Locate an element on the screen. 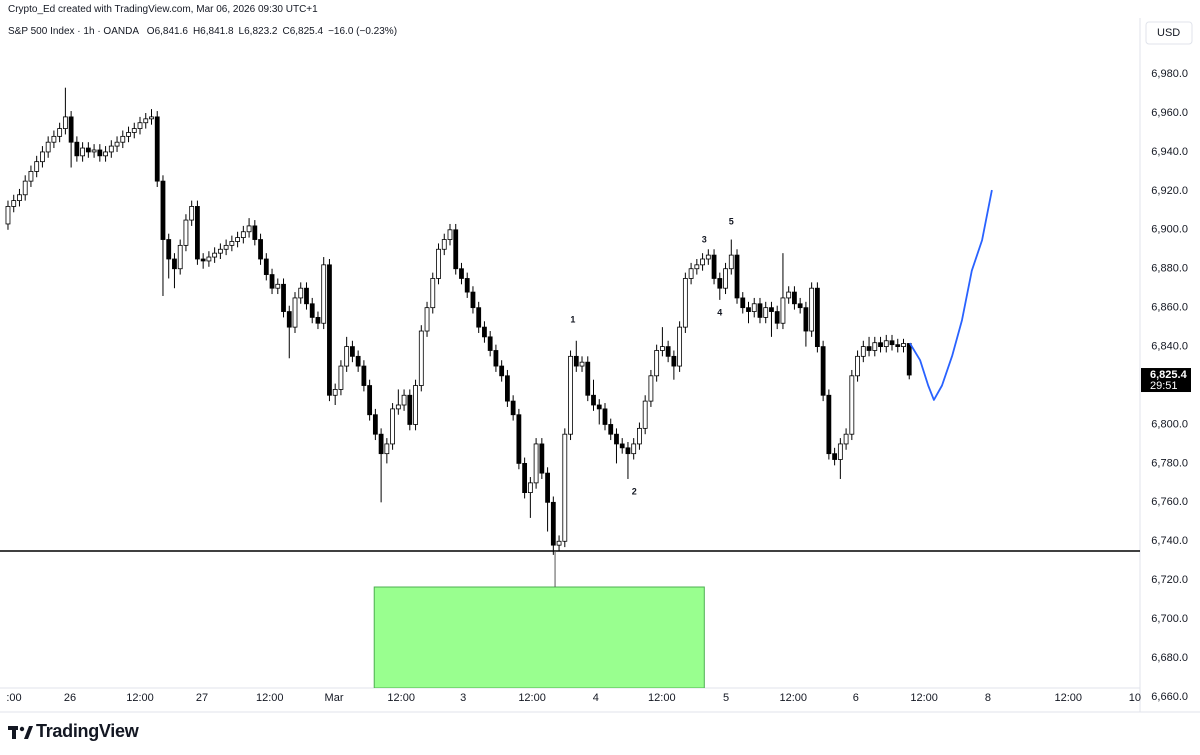 This screenshot has height=755, width=1200. y-tick-label: 6,800.0 is located at coordinates (1169, 424).